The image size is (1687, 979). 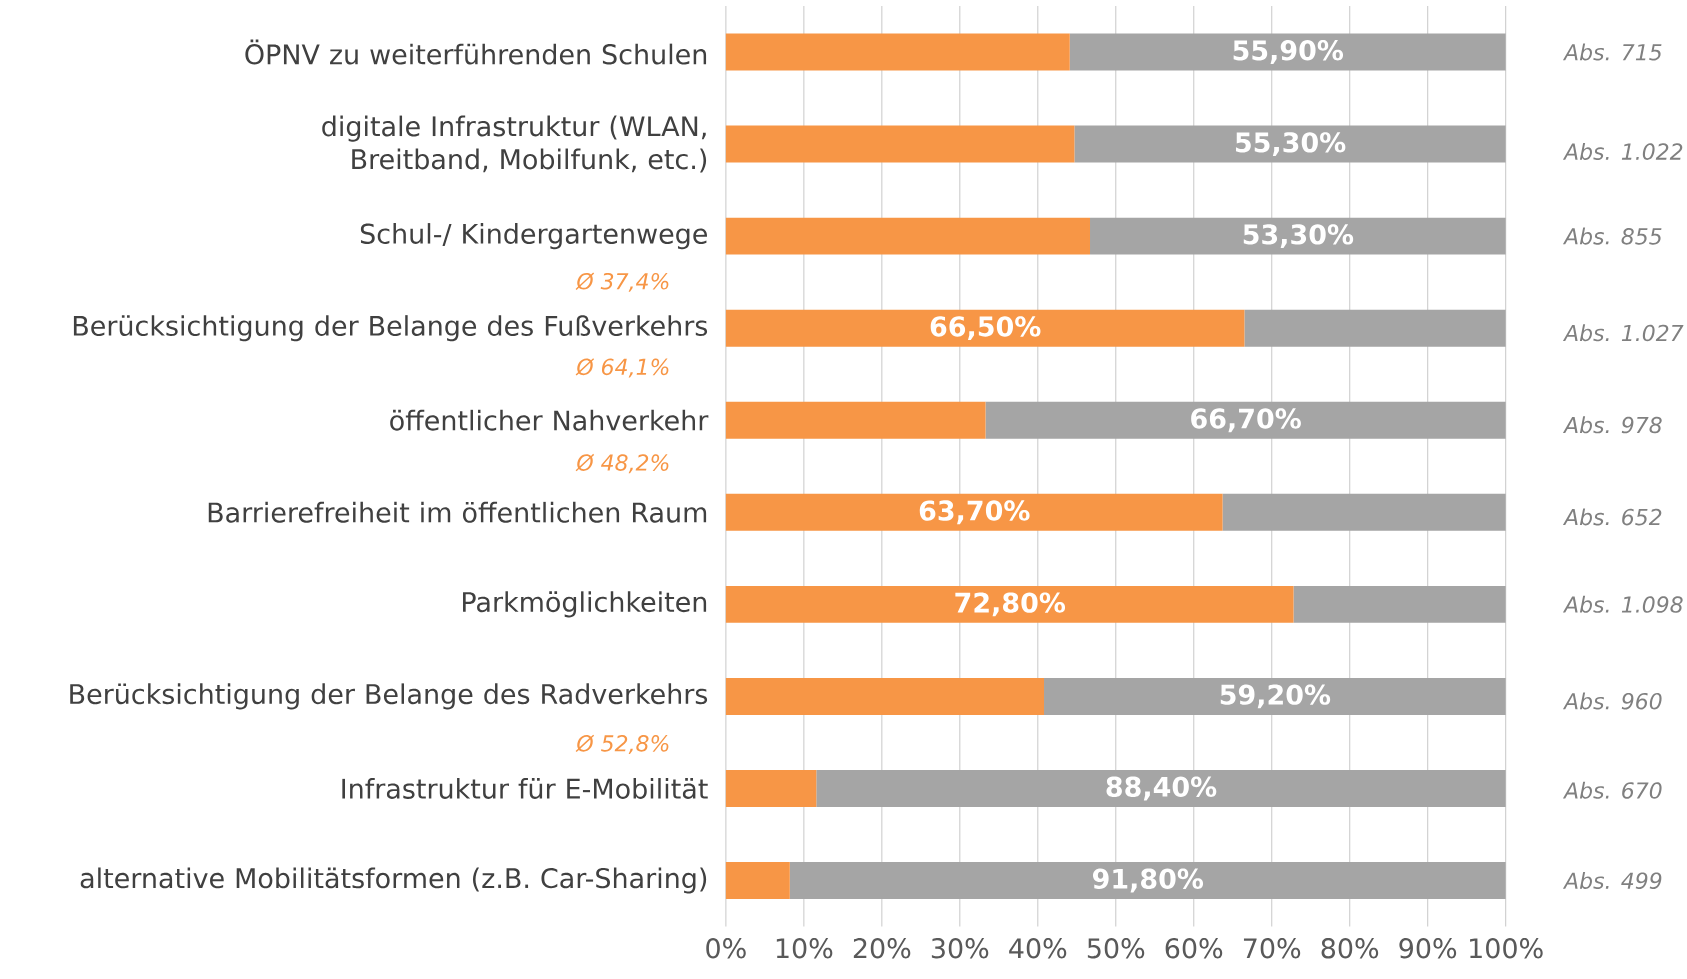 I want to click on x-tick-label: 80%, so click(x=1350, y=948).